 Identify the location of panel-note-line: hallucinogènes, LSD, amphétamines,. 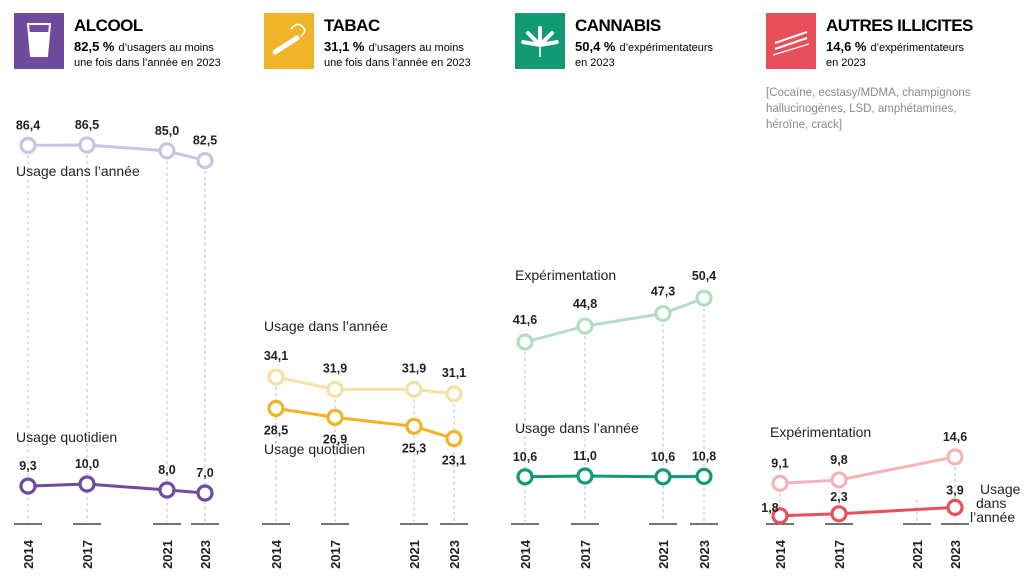
(861, 109).